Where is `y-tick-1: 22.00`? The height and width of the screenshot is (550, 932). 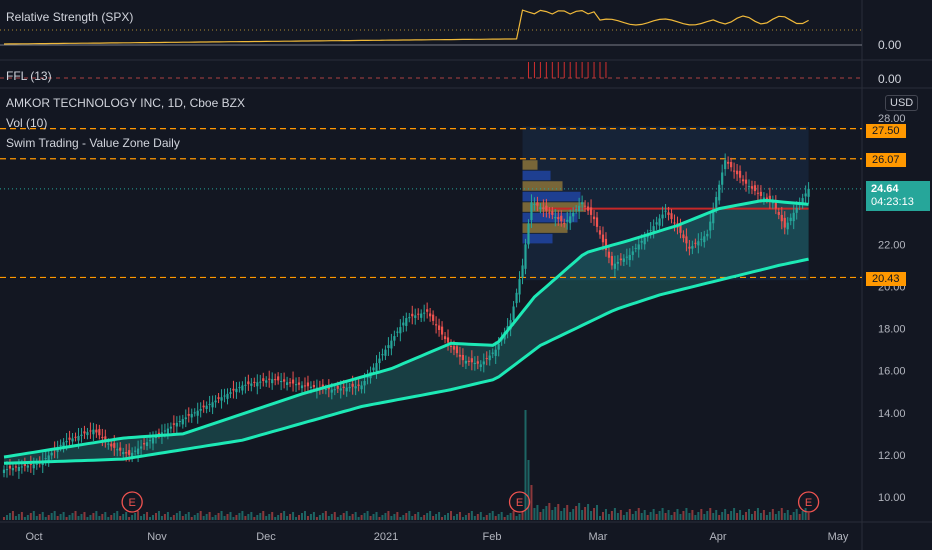
y-tick-1: 22.00 is located at coordinates (892, 245).